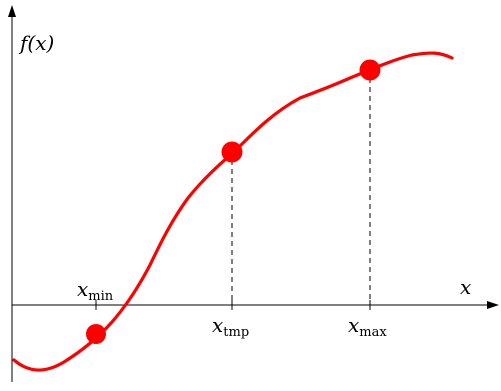 The width and height of the screenshot is (501, 391). Describe the element at coordinates (100, 296) in the screenshot. I see `label-x-min-sub: min` at that location.